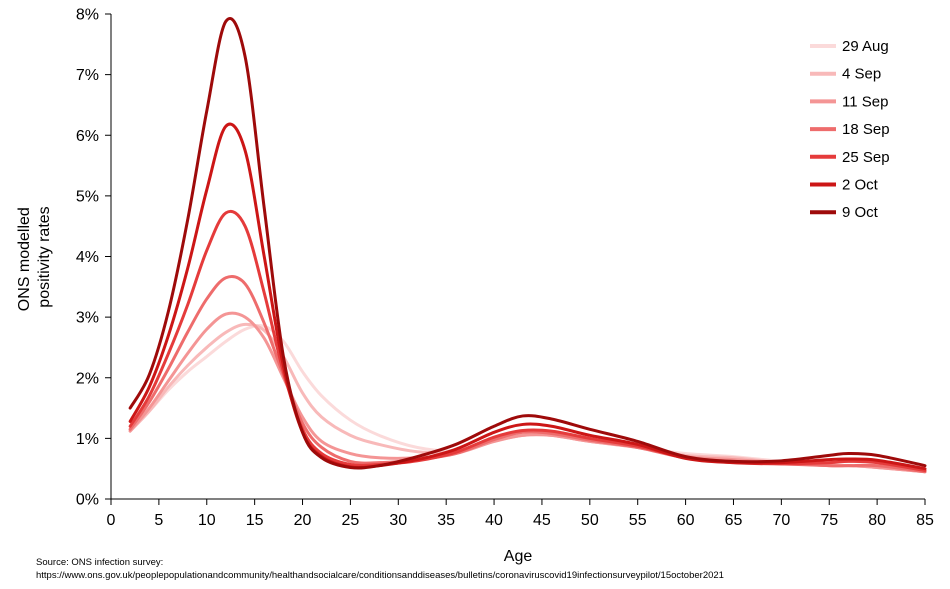 The width and height of the screenshot is (950, 589). What do you see at coordinates (207, 520) in the screenshot?
I see `x-tick-label: 10` at bounding box center [207, 520].